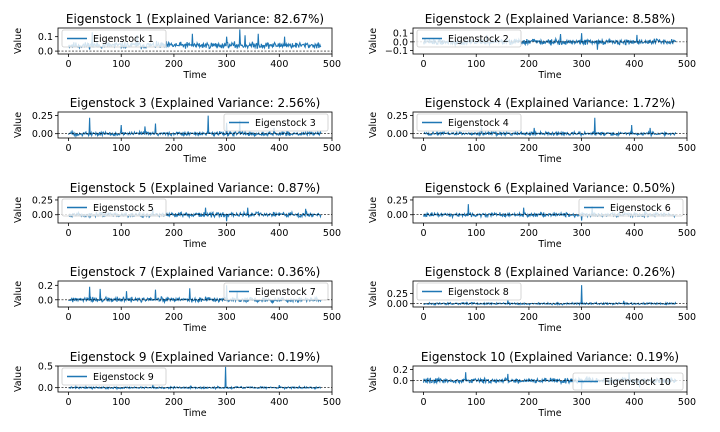 The height and width of the screenshot is (432, 720). What do you see at coordinates (637, 382) in the screenshot?
I see `legend-label: Eigenstock 10` at bounding box center [637, 382].